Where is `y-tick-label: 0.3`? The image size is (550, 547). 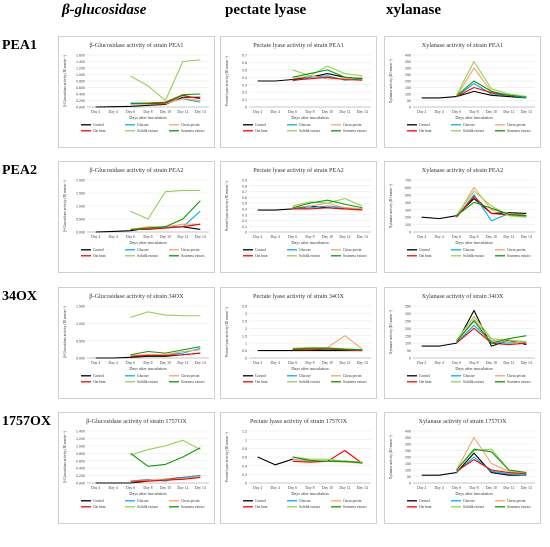
y-tick-label: 0.3 is located at coordinates (244, 215).